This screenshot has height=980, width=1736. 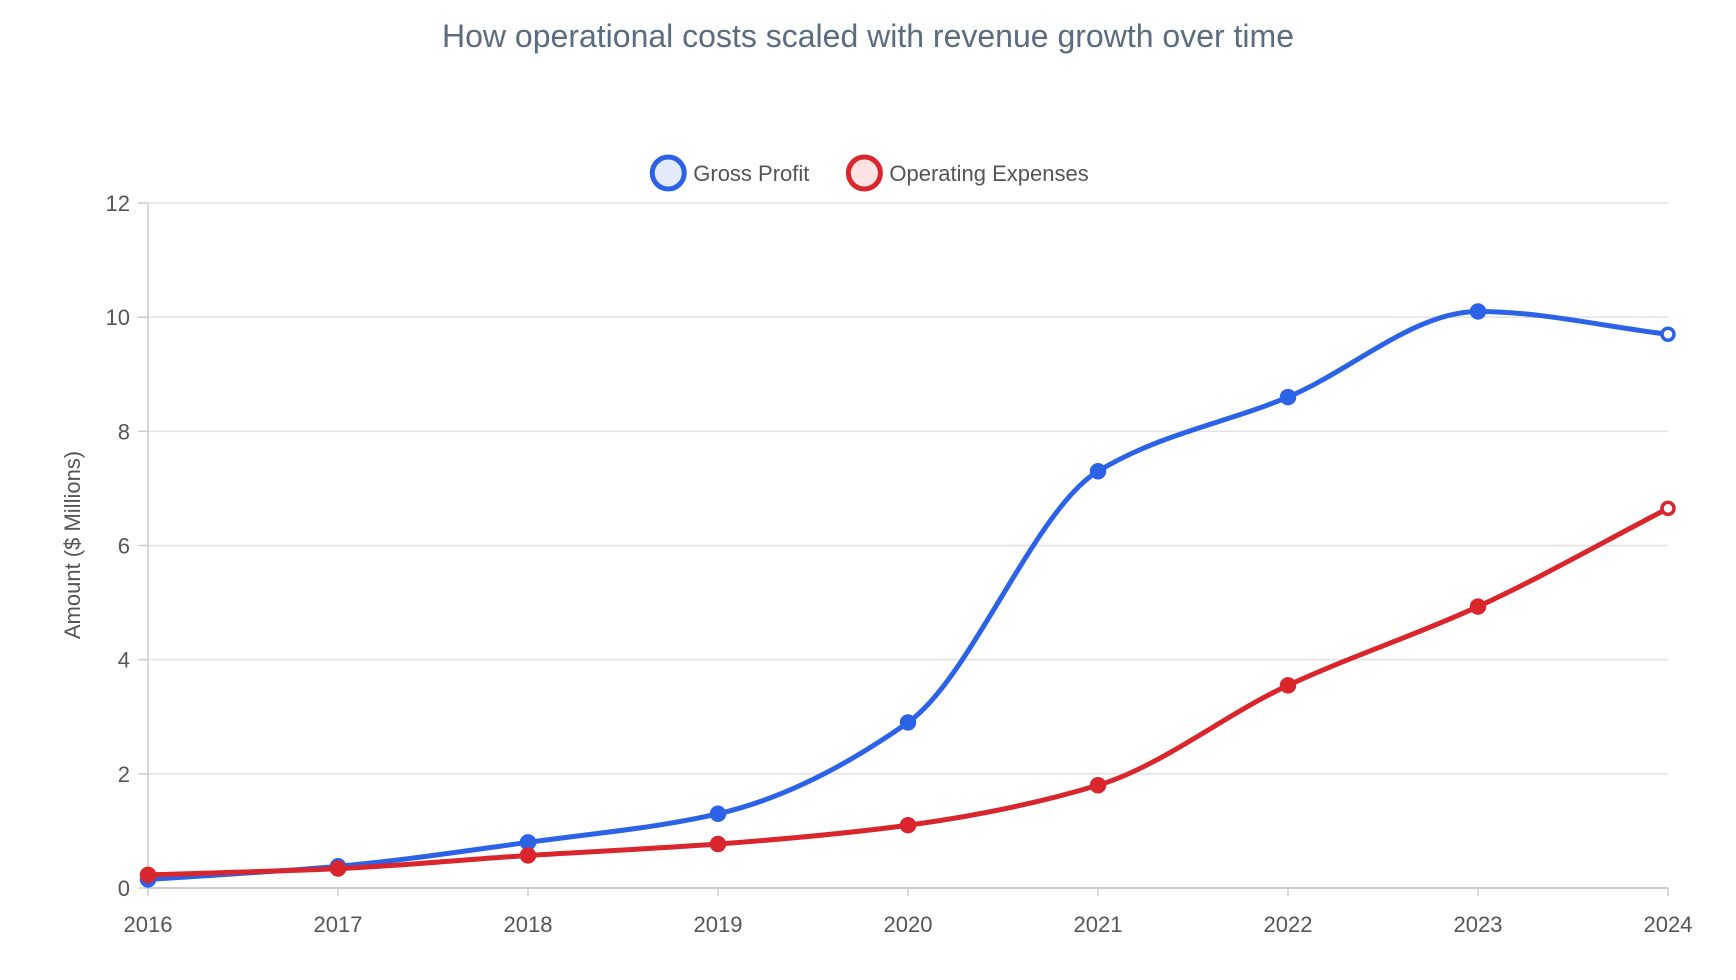 I want to click on y-tick-label: 6, so click(x=124, y=546).